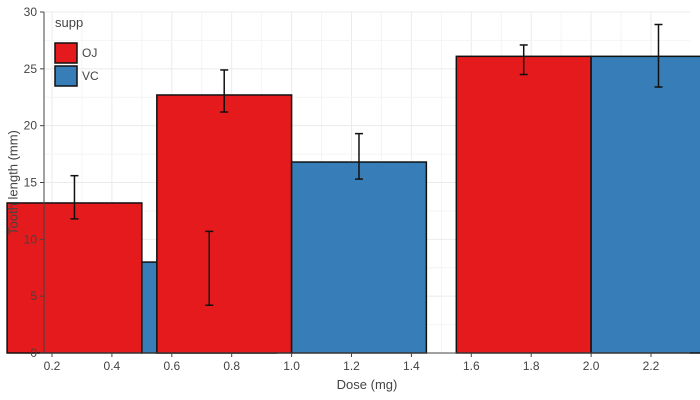 This screenshot has width=700, height=400. I want to click on y-tick-label: 30, so click(31, 12).